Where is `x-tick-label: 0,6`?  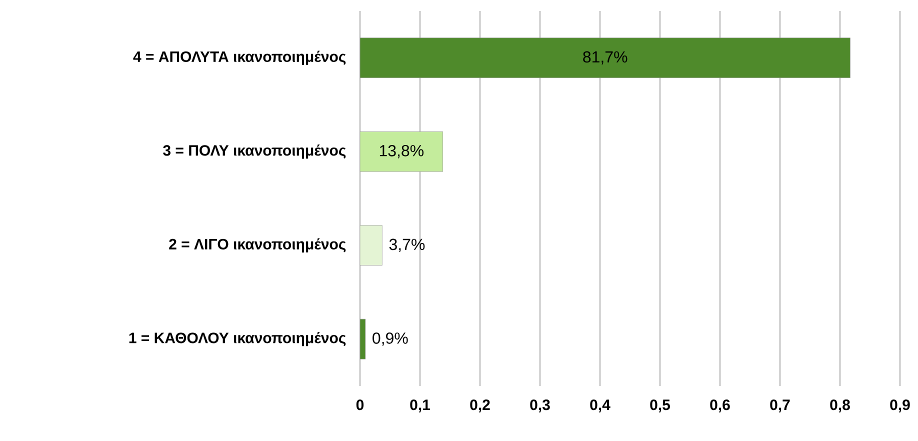 x-tick-label: 0,6 is located at coordinates (720, 406).